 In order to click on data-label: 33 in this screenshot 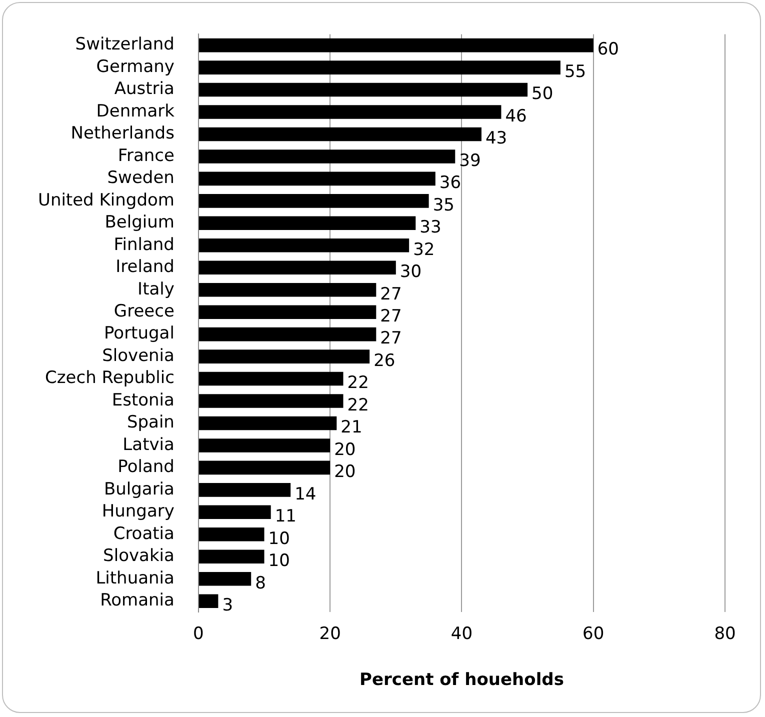, I will do `click(431, 228)`.